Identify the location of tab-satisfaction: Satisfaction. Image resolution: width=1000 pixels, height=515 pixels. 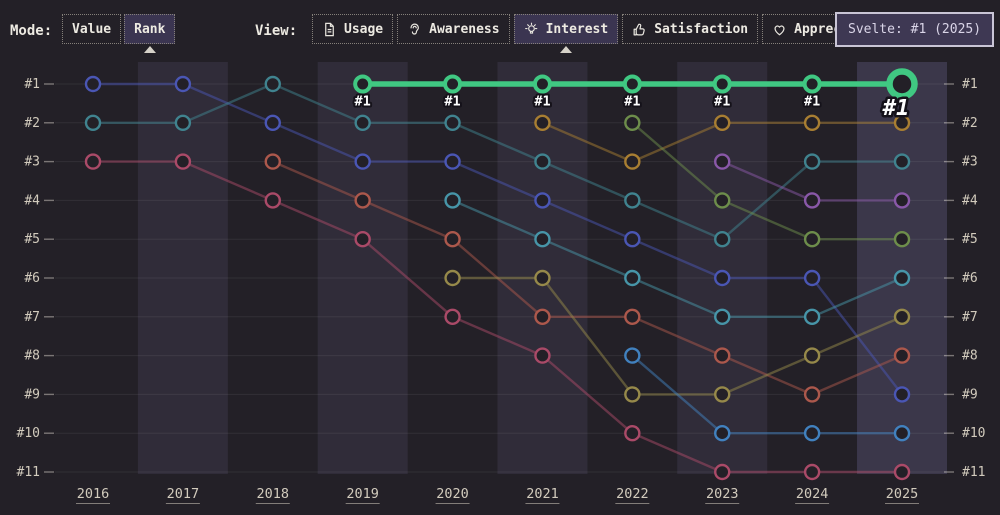
(690, 29).